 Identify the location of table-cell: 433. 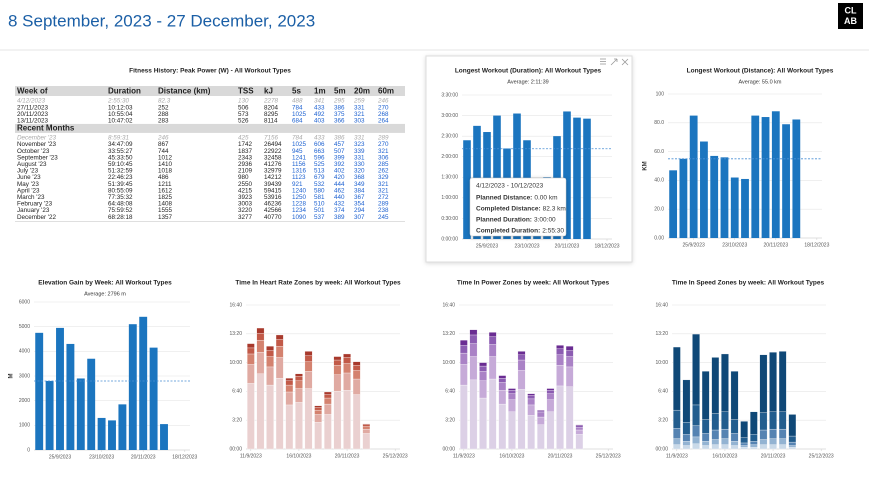
(319, 107).